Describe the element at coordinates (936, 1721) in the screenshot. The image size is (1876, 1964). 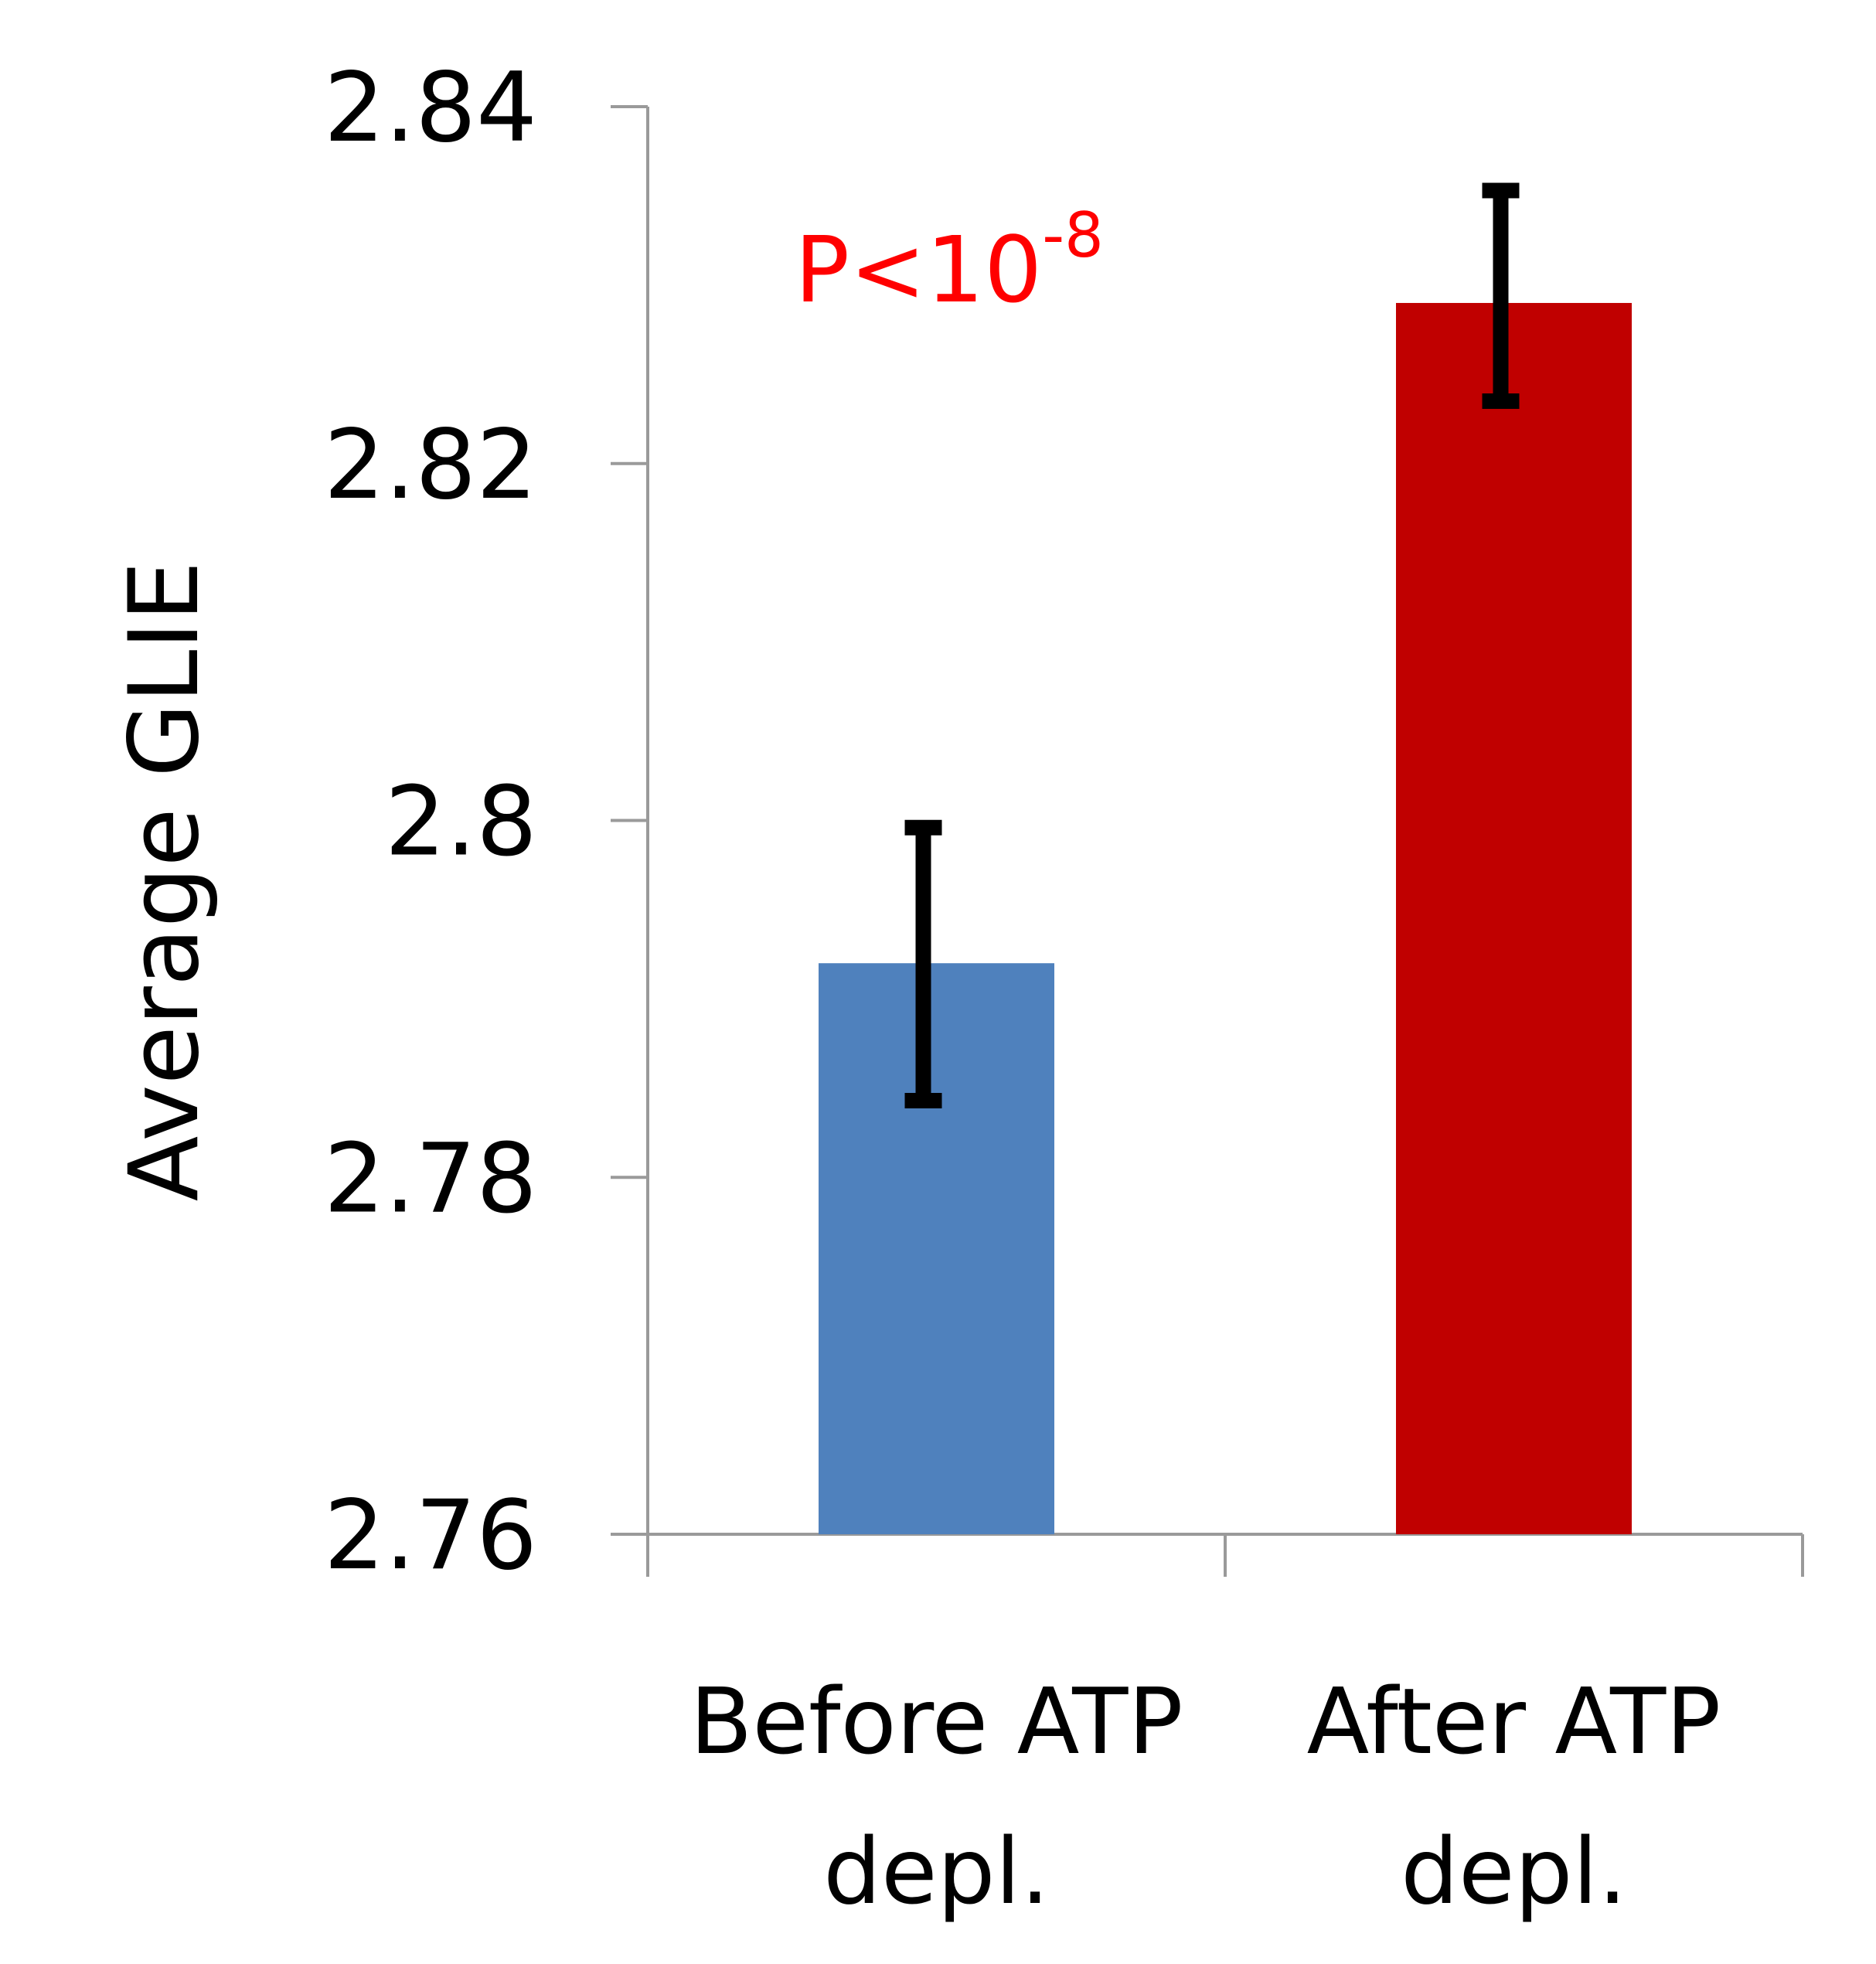
I see `x-category-label-line1: Before ATP` at that location.